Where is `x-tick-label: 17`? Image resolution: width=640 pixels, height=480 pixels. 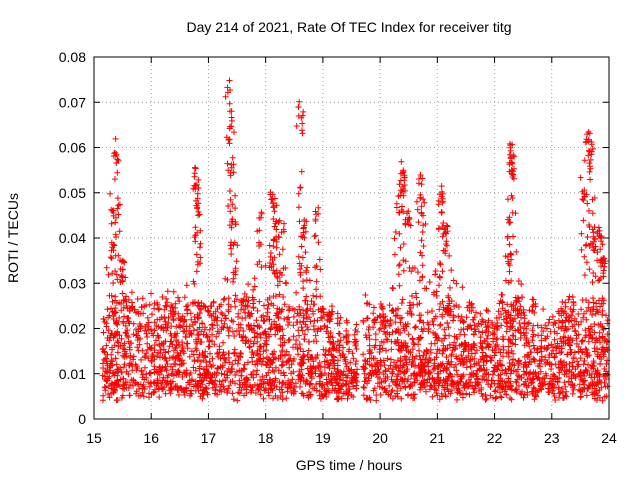
x-tick-label: 17 is located at coordinates (209, 438).